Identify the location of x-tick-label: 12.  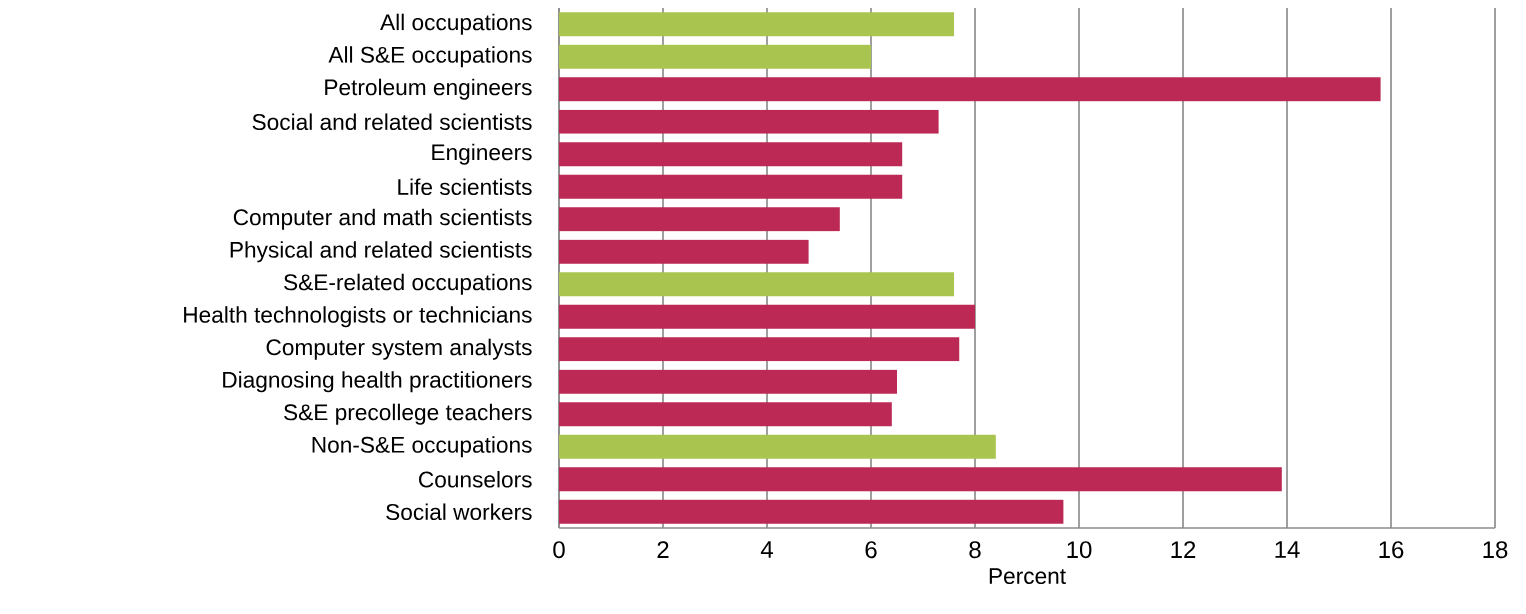
(1183, 549).